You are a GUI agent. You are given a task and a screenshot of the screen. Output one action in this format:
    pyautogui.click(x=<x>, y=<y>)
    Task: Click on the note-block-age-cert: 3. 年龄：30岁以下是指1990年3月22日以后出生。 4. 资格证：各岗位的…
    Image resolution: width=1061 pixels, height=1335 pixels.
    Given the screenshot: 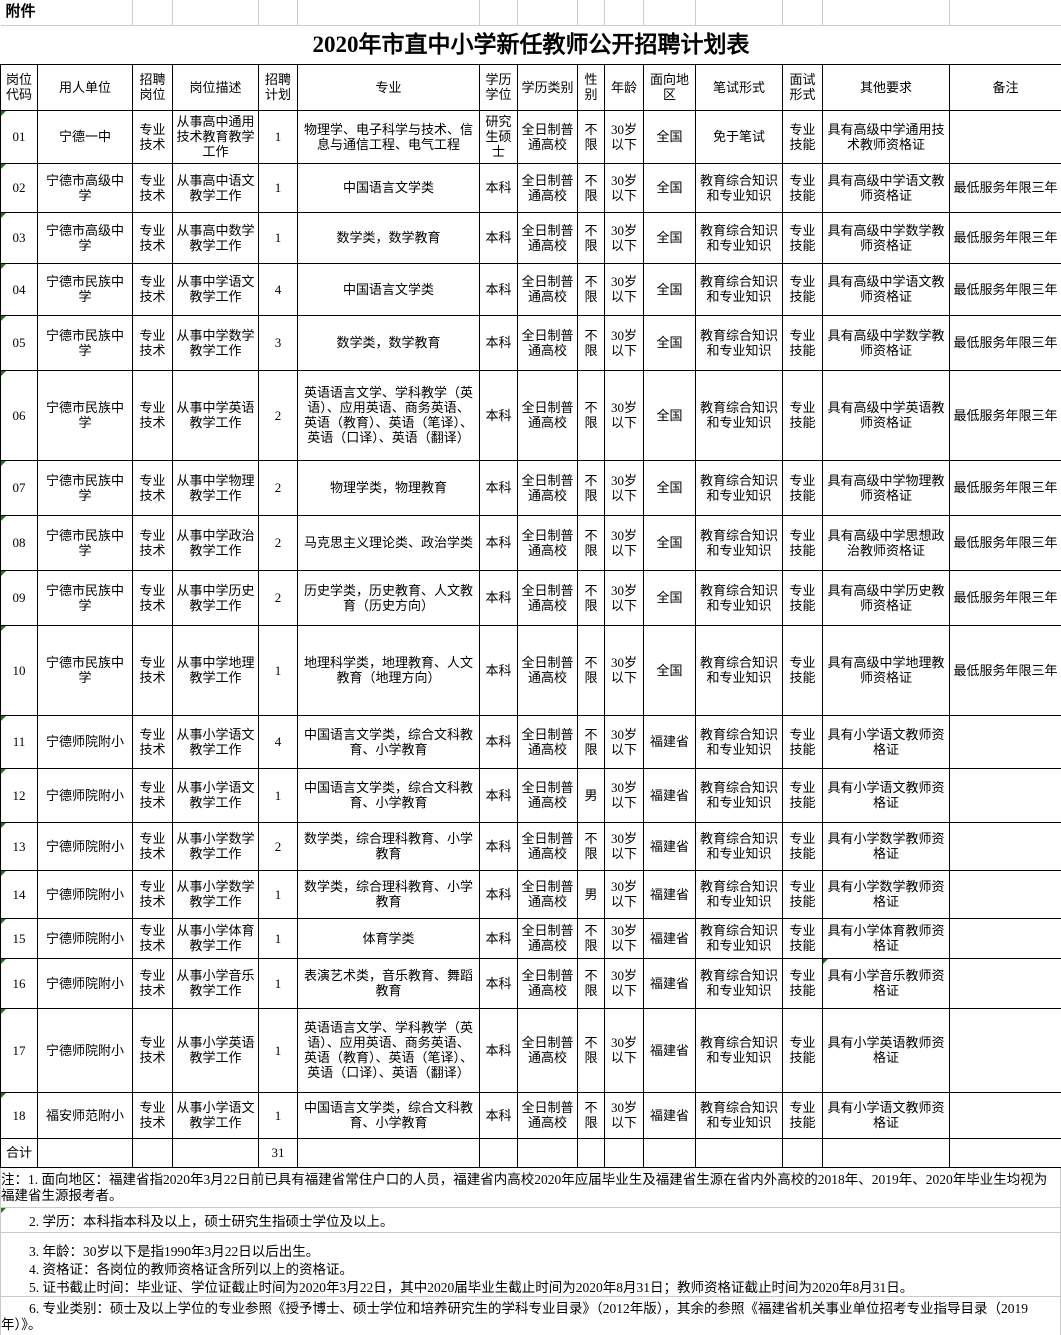 What is the action you would take?
    pyautogui.click(x=530, y=1263)
    